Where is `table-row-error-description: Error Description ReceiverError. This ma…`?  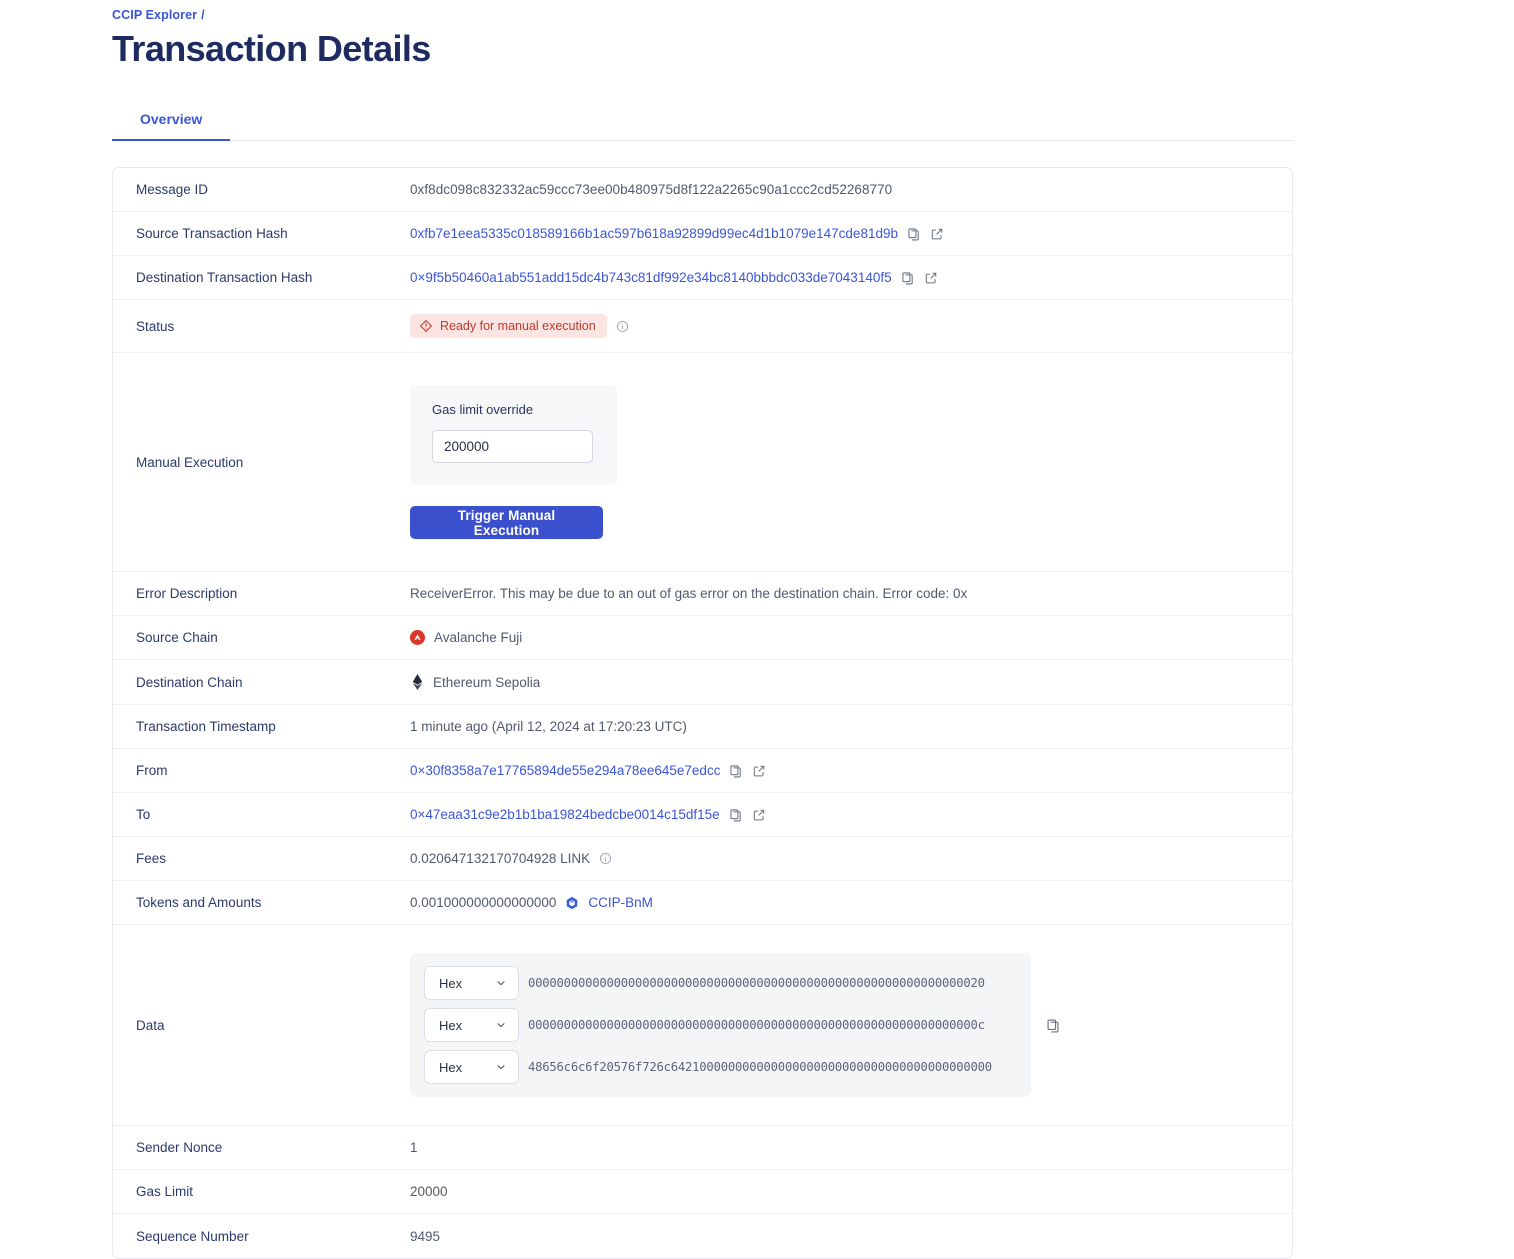
table-row-error-description: Error Description ReceiverError. This ma… is located at coordinates (702, 594).